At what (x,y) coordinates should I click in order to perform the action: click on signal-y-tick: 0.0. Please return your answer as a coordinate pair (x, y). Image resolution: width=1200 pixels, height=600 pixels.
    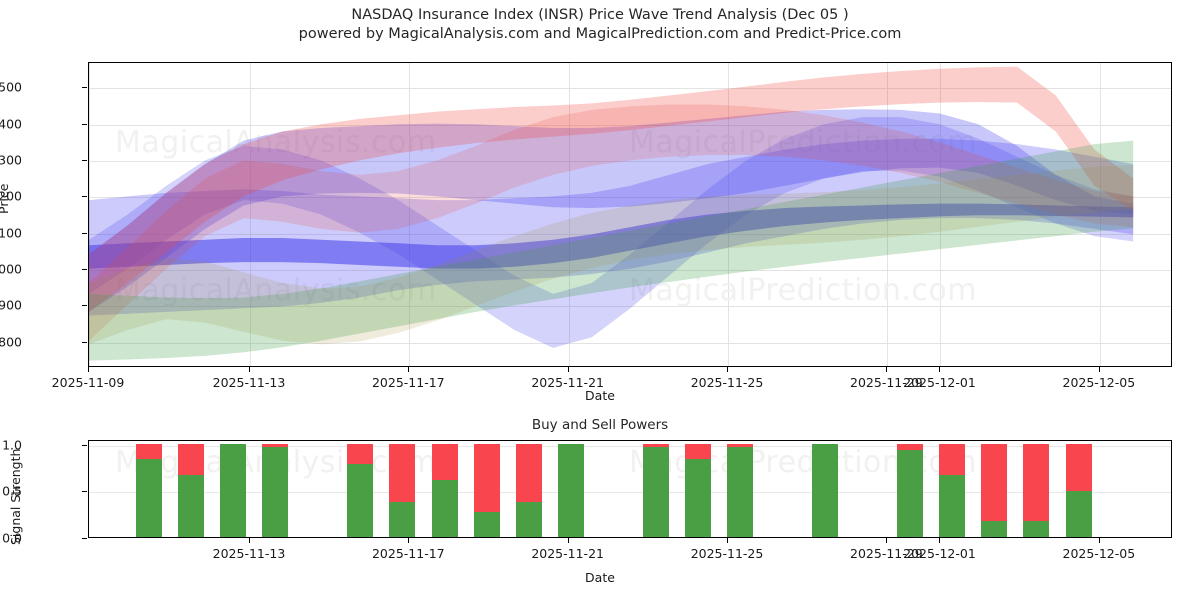
    Looking at the image, I should click on (12, 538).